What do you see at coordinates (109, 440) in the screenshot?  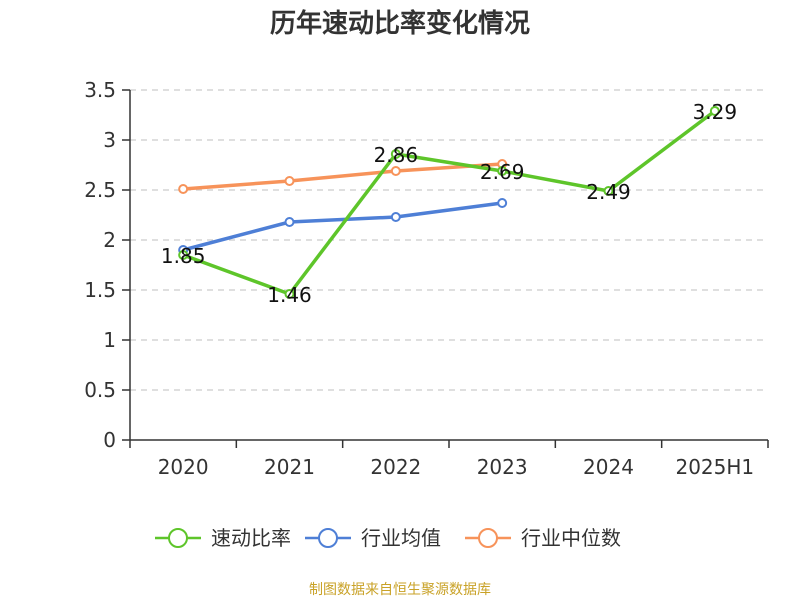 I see `y-tick-label: 0` at bounding box center [109, 440].